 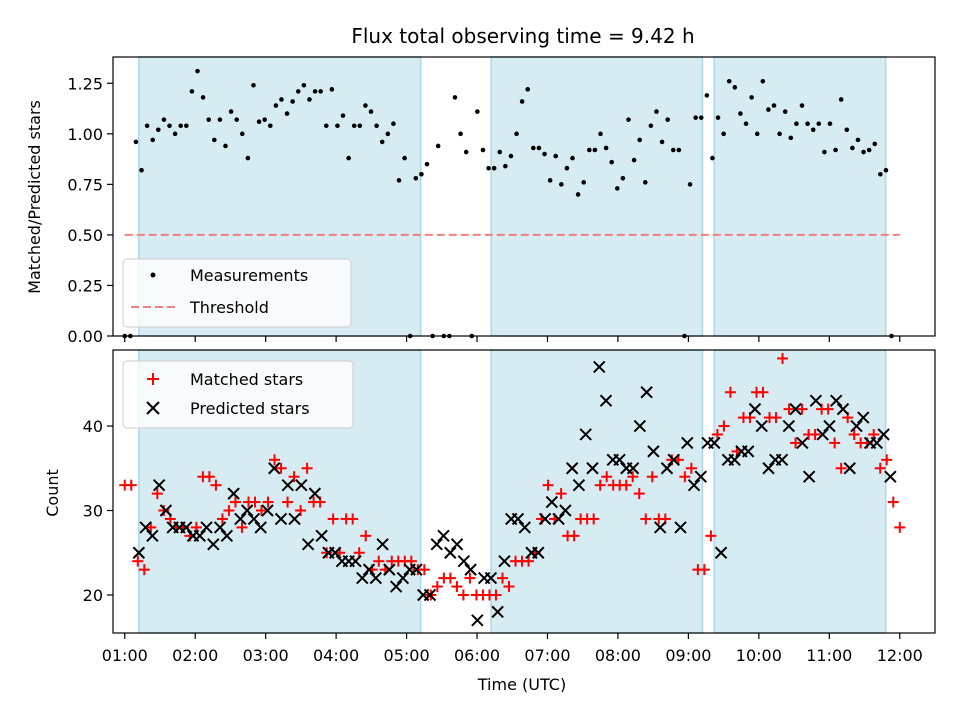 What do you see at coordinates (125, 655) in the screenshot?
I see `x-tick-label: 01:00` at bounding box center [125, 655].